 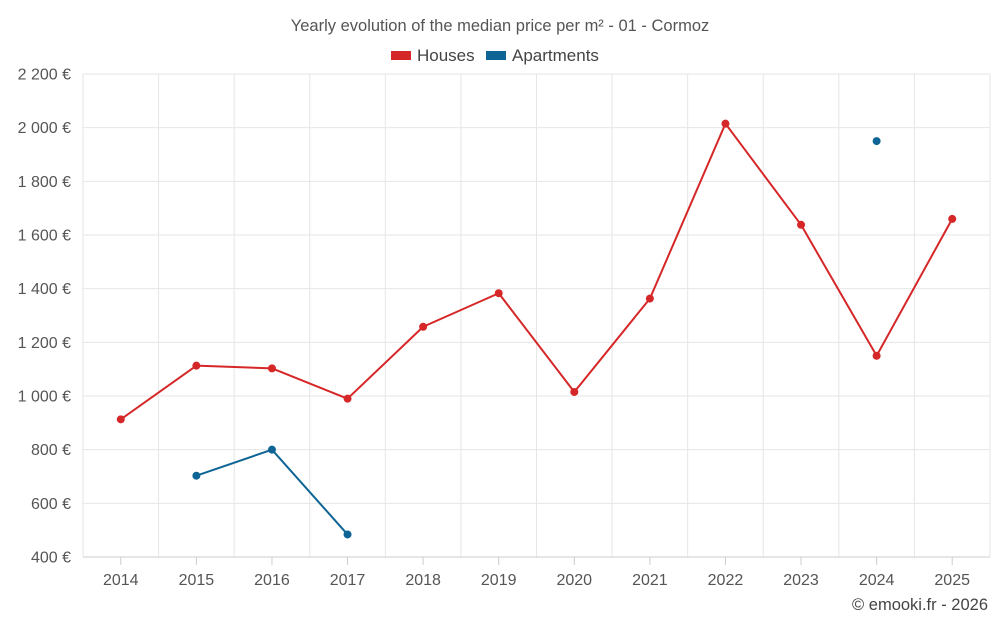 I want to click on legend-item-apartments: Apartments, so click(x=542, y=55).